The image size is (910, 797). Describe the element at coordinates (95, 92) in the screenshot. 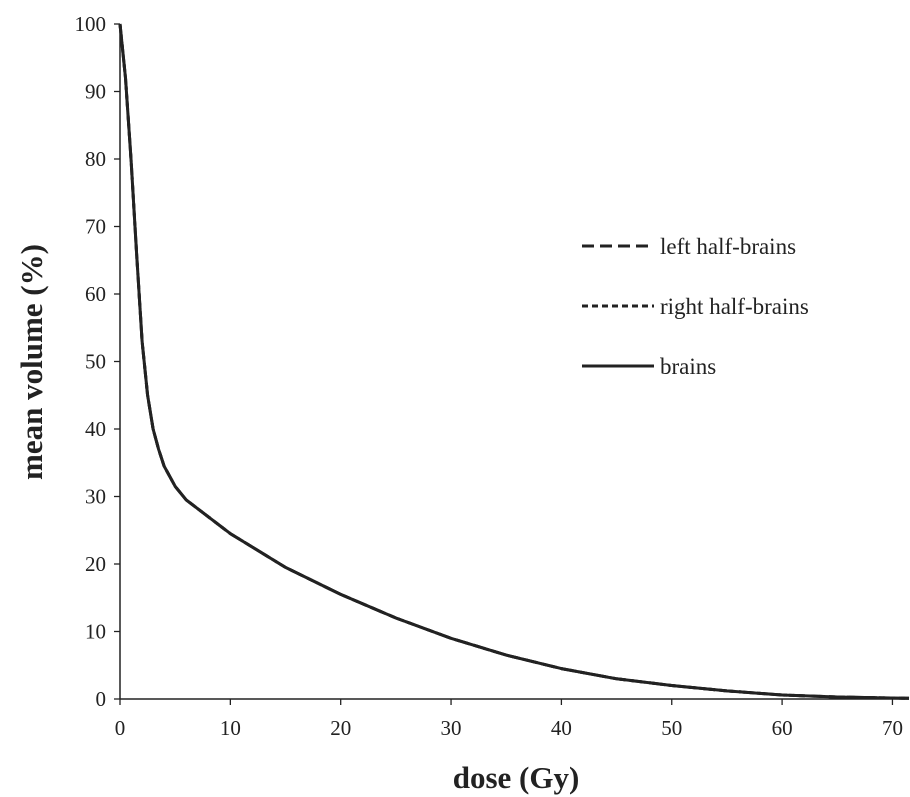

I see `y-tick-label: 90` at that location.